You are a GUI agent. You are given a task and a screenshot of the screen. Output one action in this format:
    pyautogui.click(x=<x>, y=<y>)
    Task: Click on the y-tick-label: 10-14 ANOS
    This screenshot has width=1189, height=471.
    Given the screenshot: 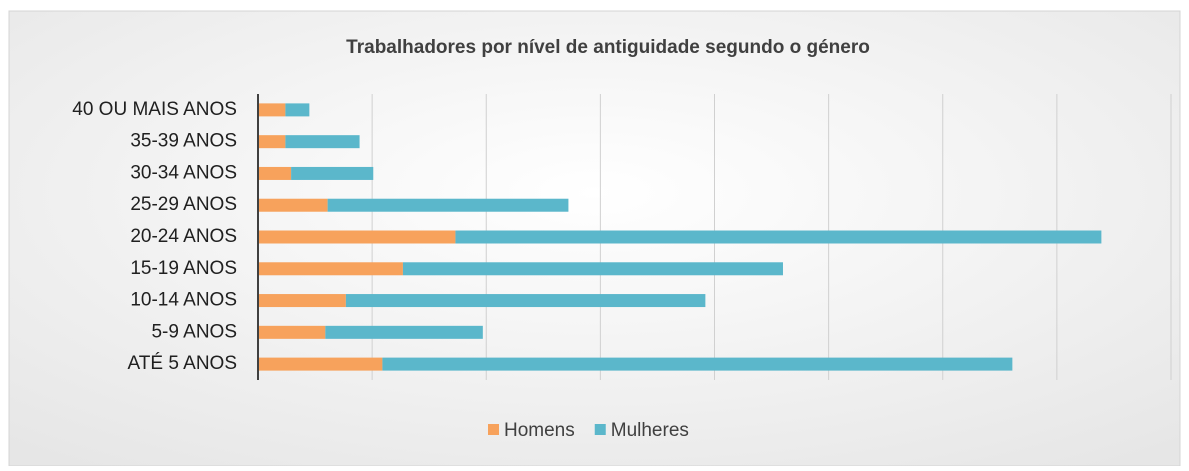 What is the action you would take?
    pyautogui.click(x=183, y=300)
    